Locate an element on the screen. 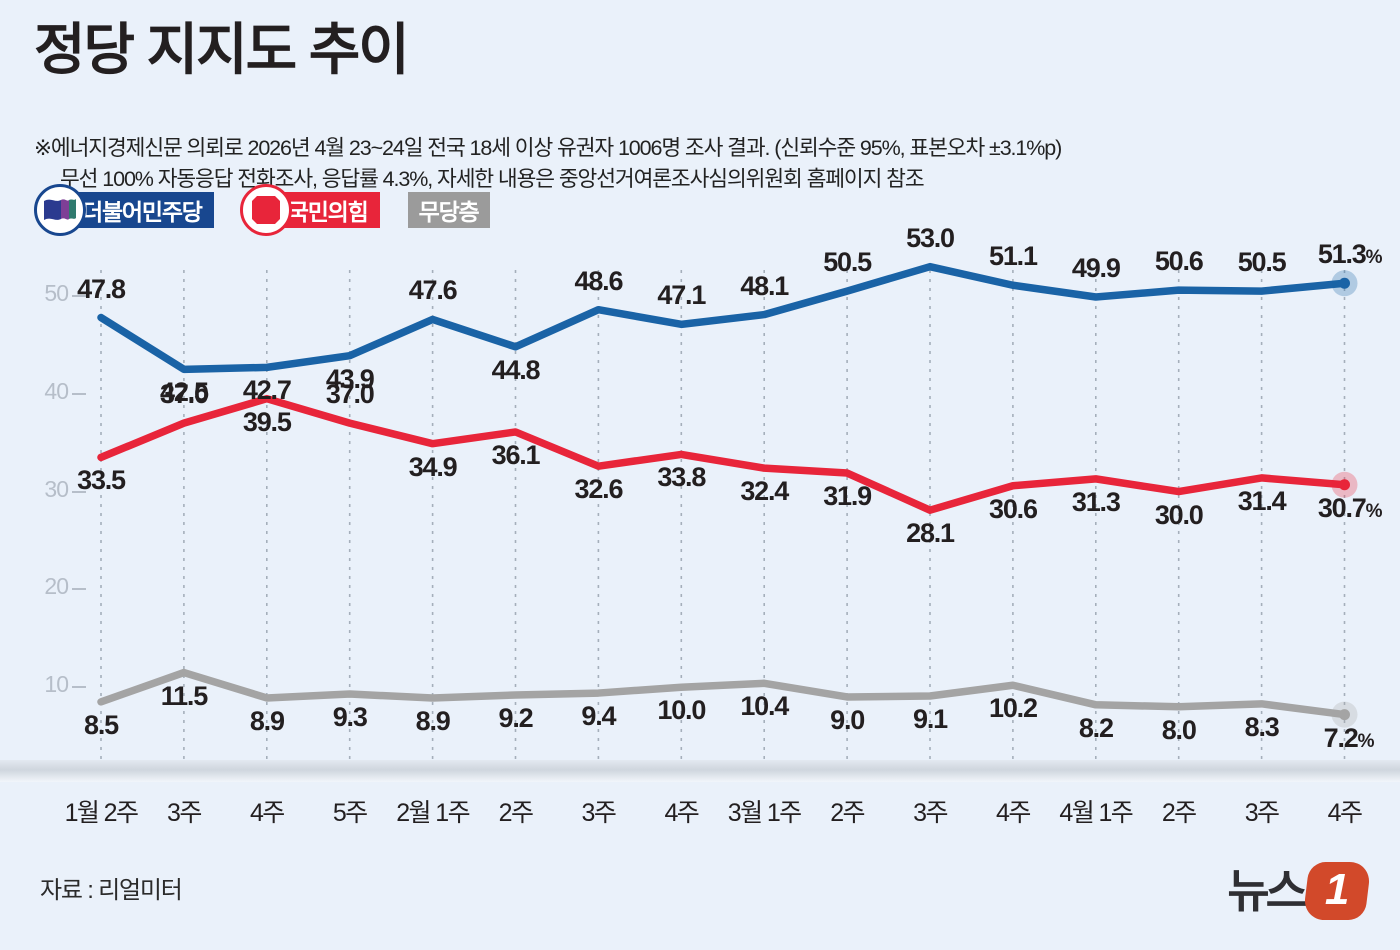 The height and width of the screenshot is (950, 1400). data-label: 43.9 is located at coordinates (350, 378).